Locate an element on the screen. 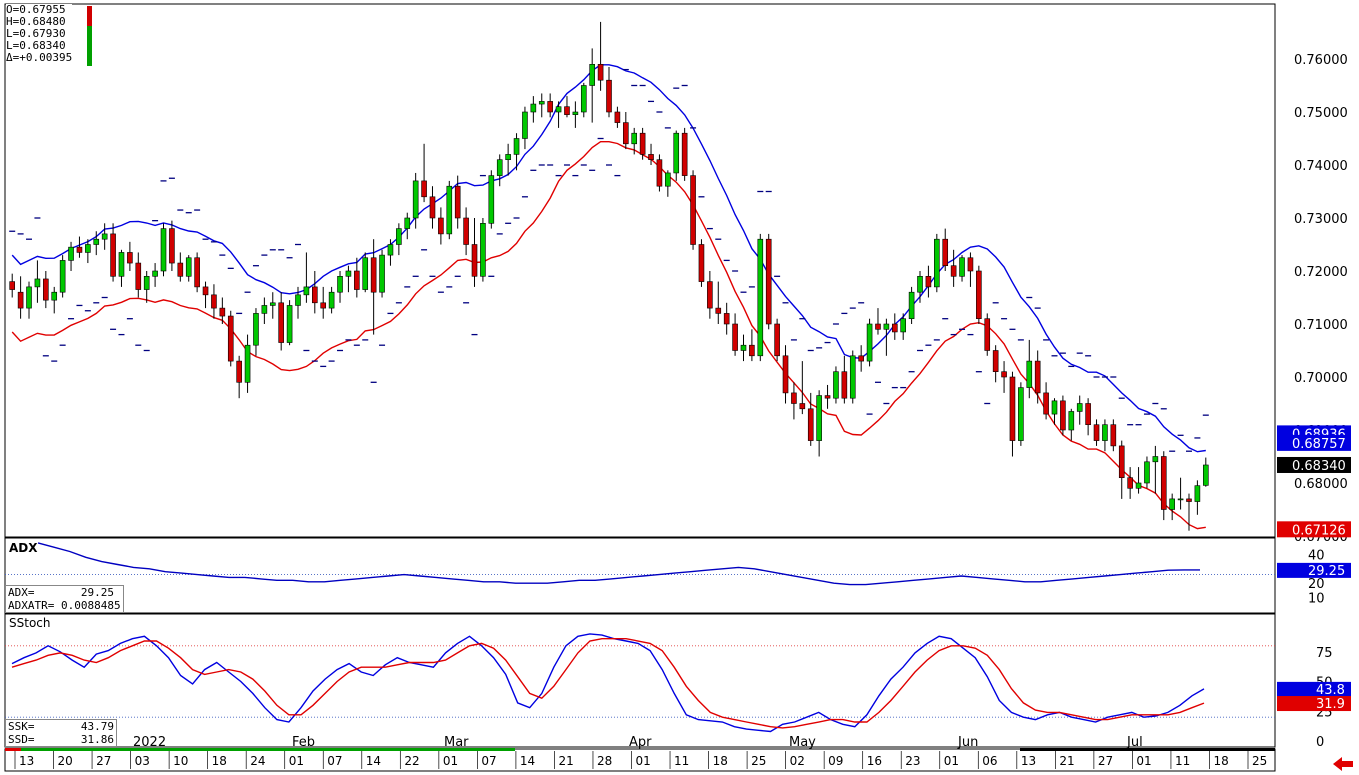 This screenshot has height=775, width=1359. price-tick-label: 0.73000 is located at coordinates (1321, 219).